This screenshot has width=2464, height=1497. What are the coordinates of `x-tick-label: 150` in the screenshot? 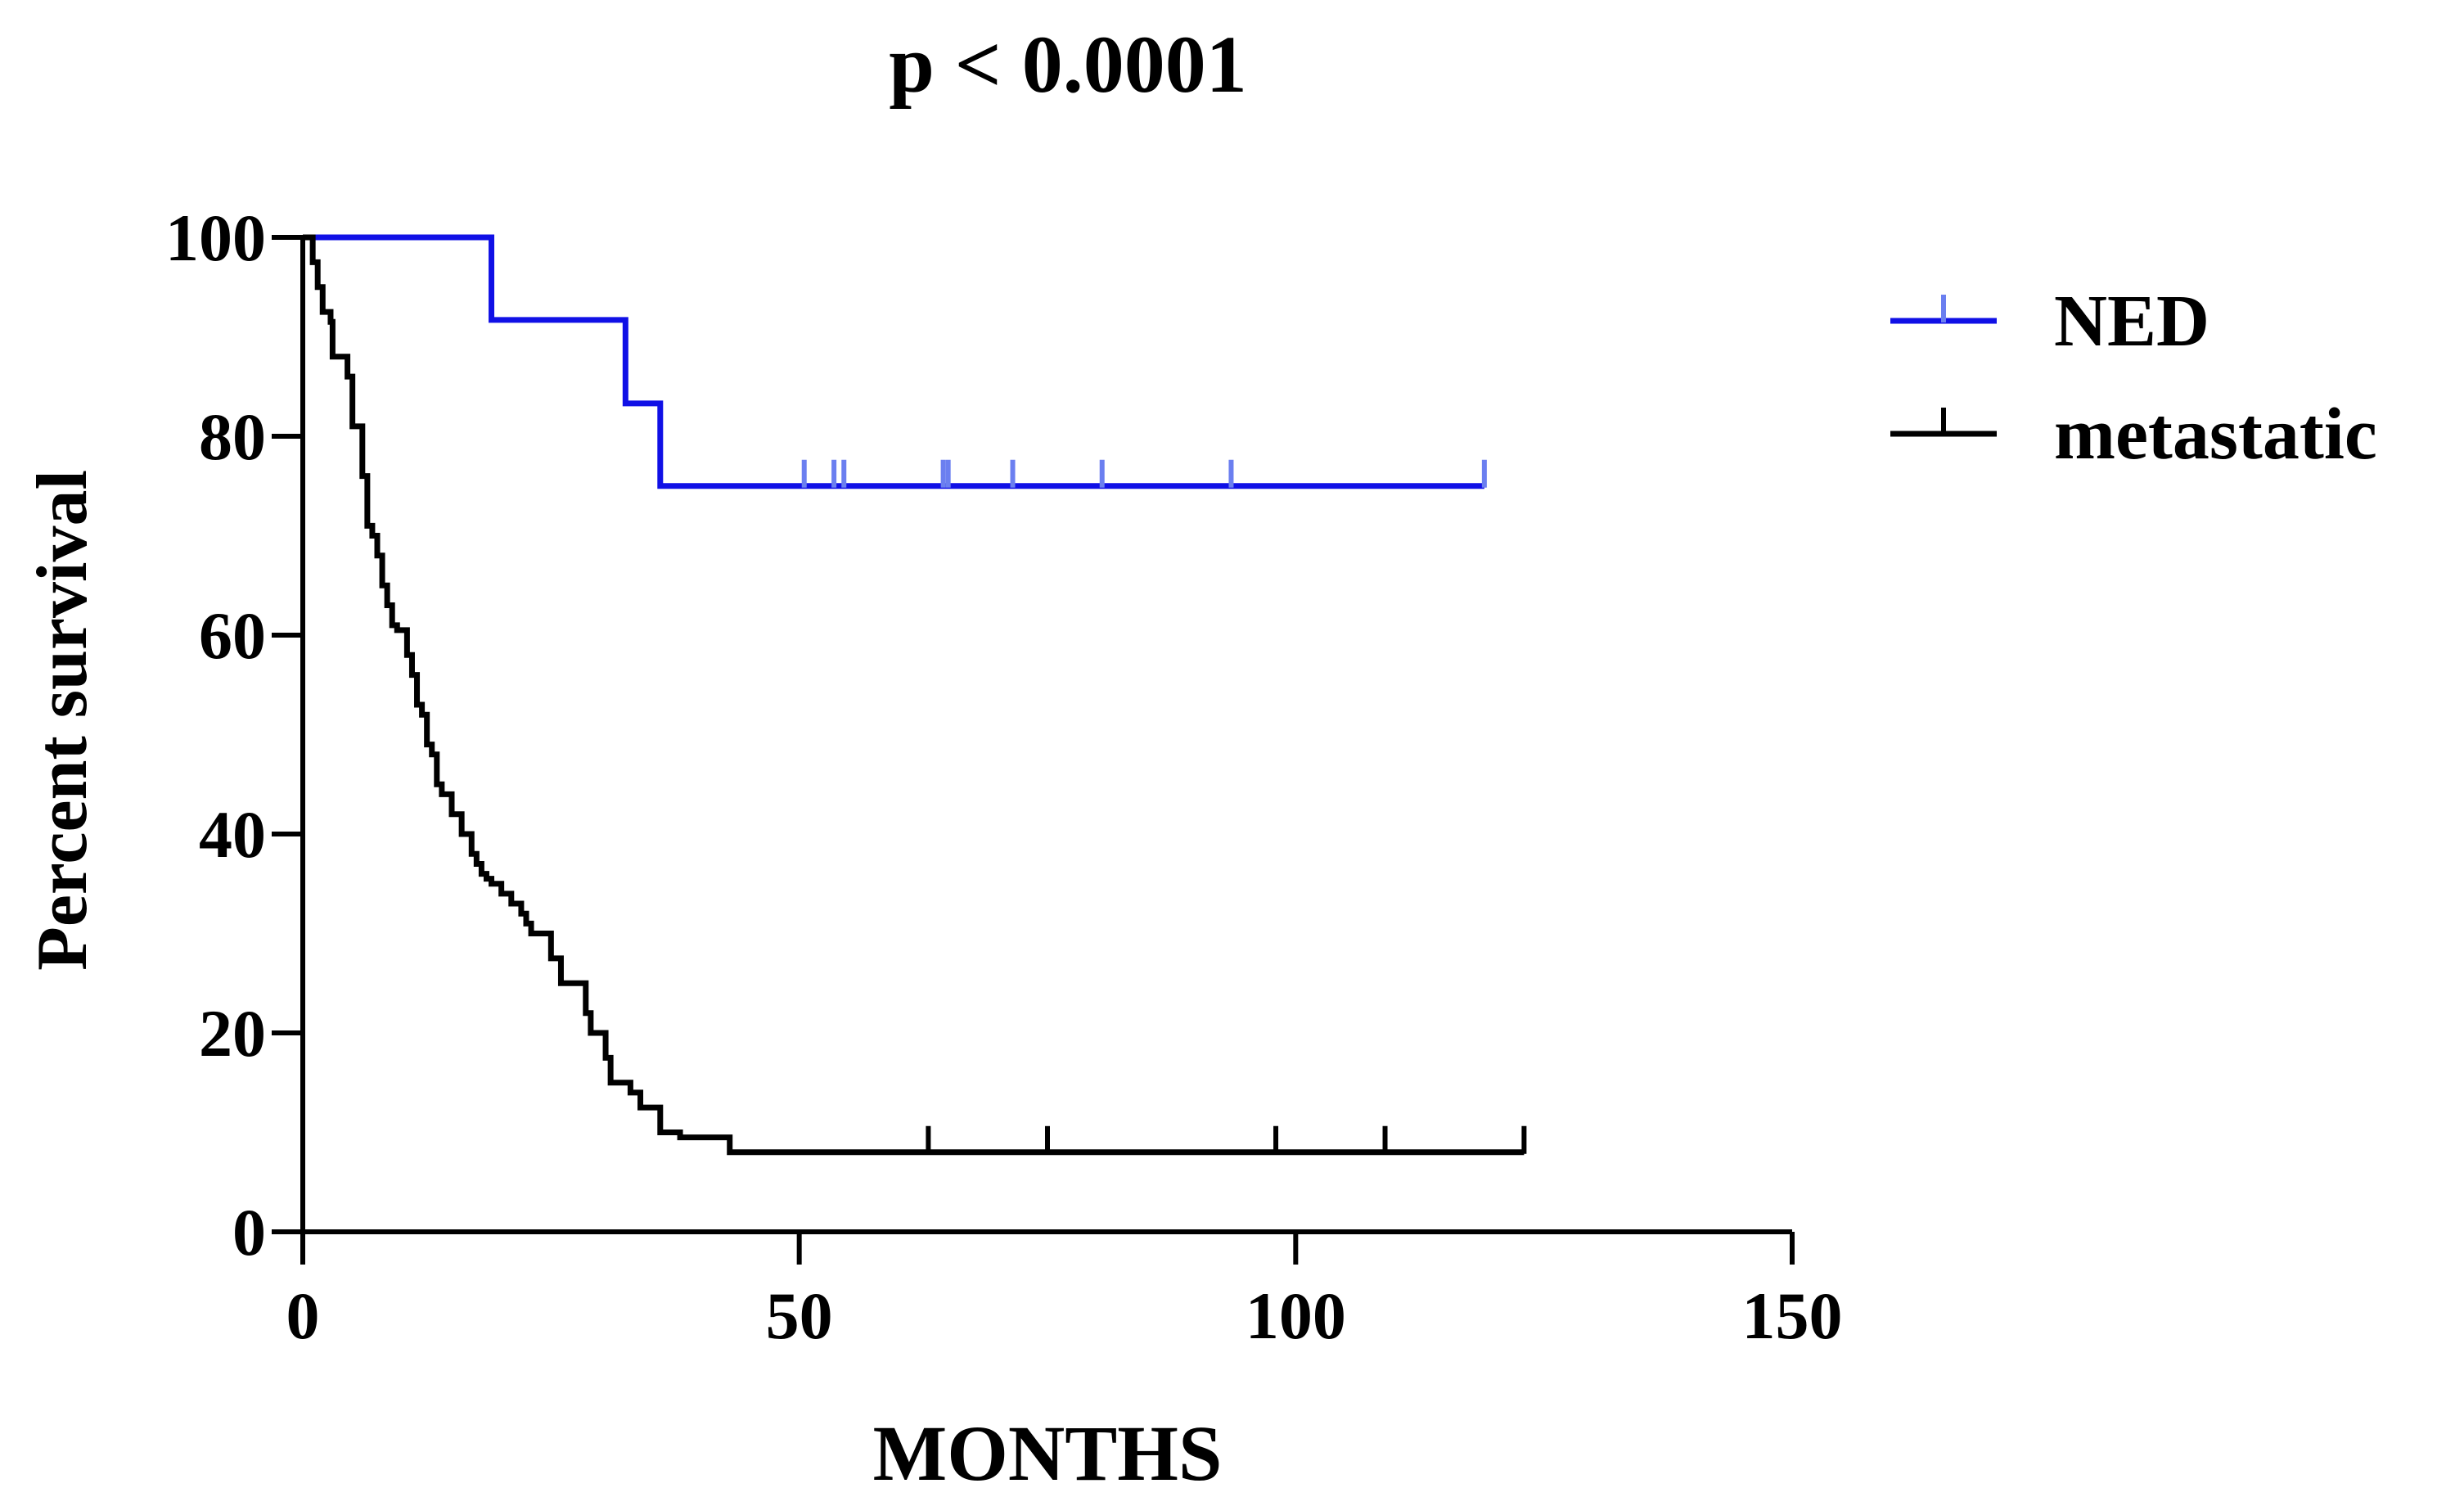 It's located at (1792, 1316).